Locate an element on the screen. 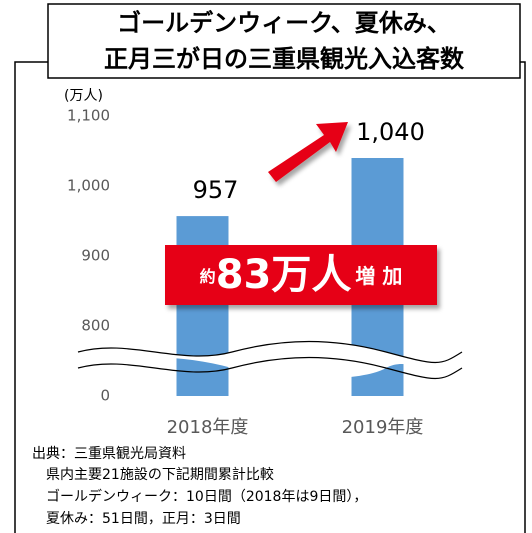 The width and height of the screenshot is (532, 533). value-label: 957 is located at coordinates (216, 190).